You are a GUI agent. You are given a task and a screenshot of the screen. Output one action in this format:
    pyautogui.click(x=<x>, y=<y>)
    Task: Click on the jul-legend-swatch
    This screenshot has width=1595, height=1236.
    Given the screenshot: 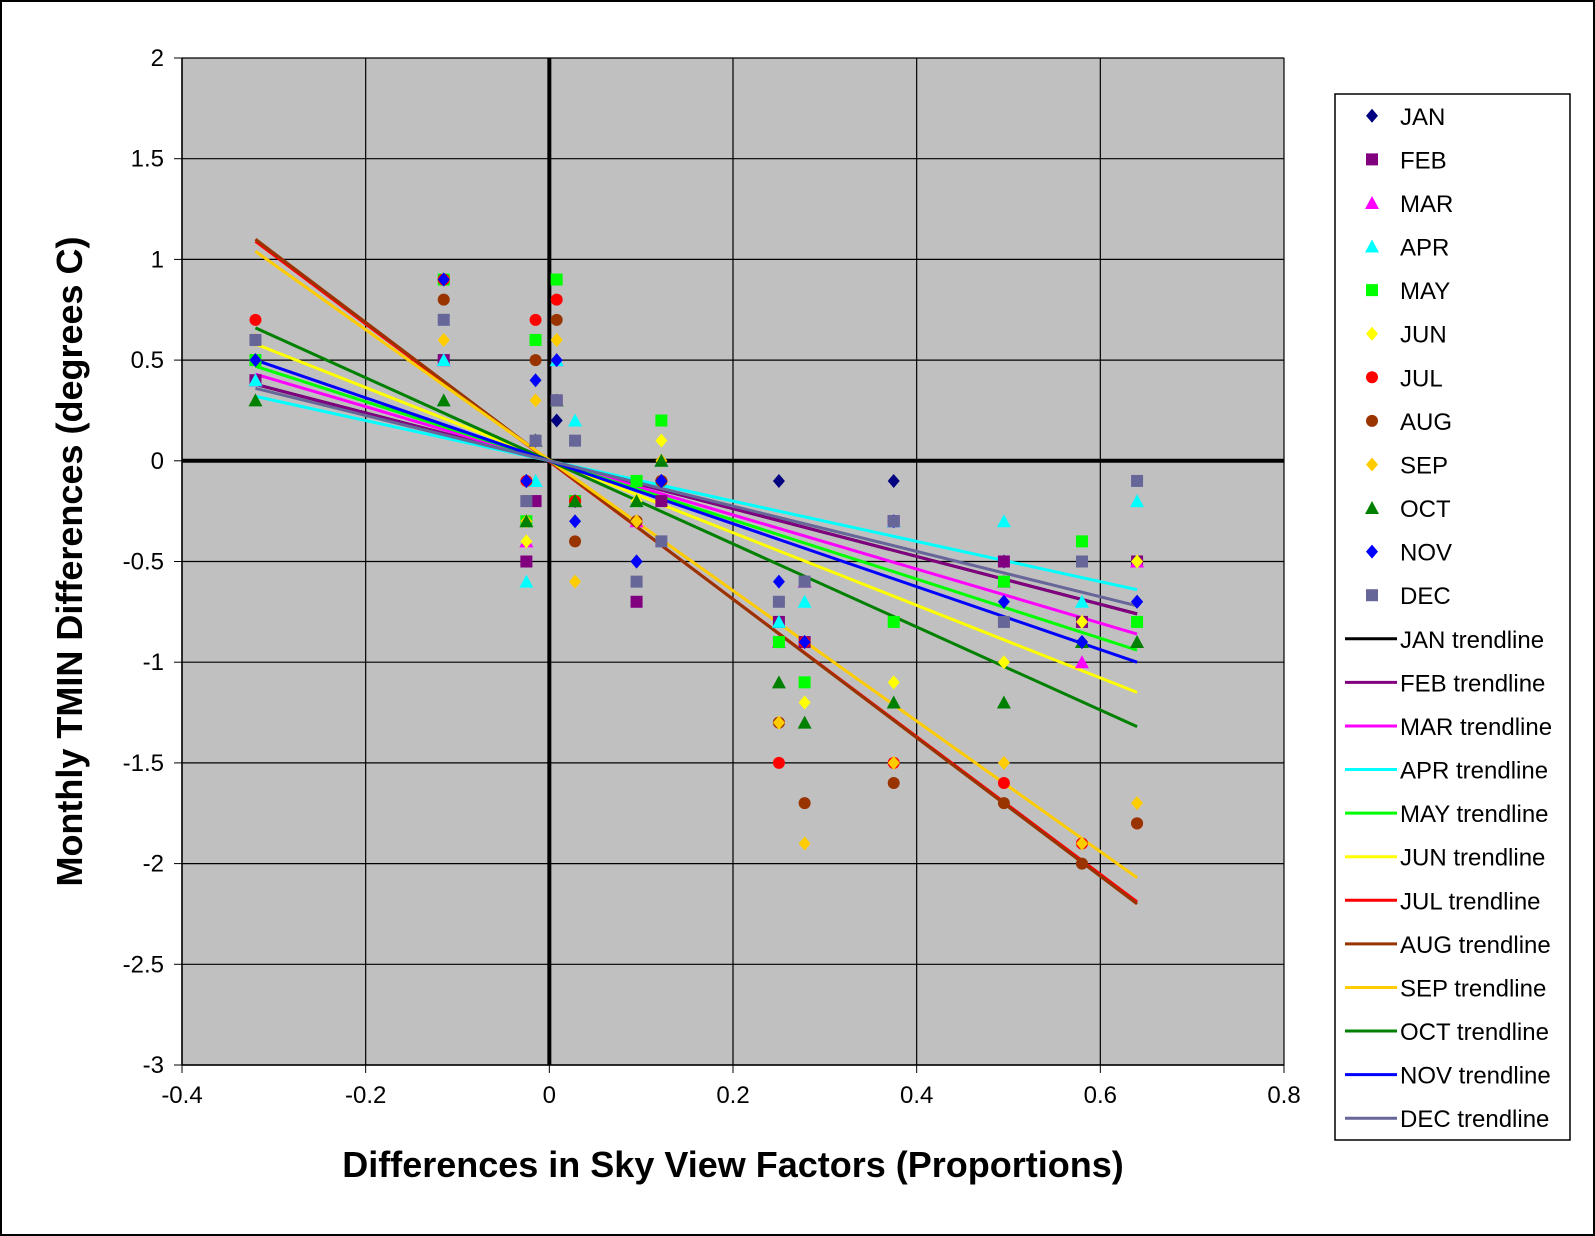 What is the action you would take?
    pyautogui.click(x=1372, y=377)
    